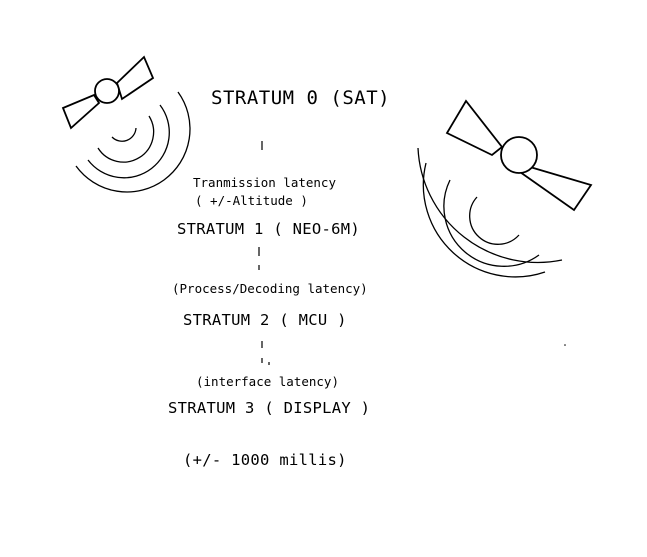  I want to click on stratum-2-label: STRATUM 2 ( MCU ), so click(265, 320).